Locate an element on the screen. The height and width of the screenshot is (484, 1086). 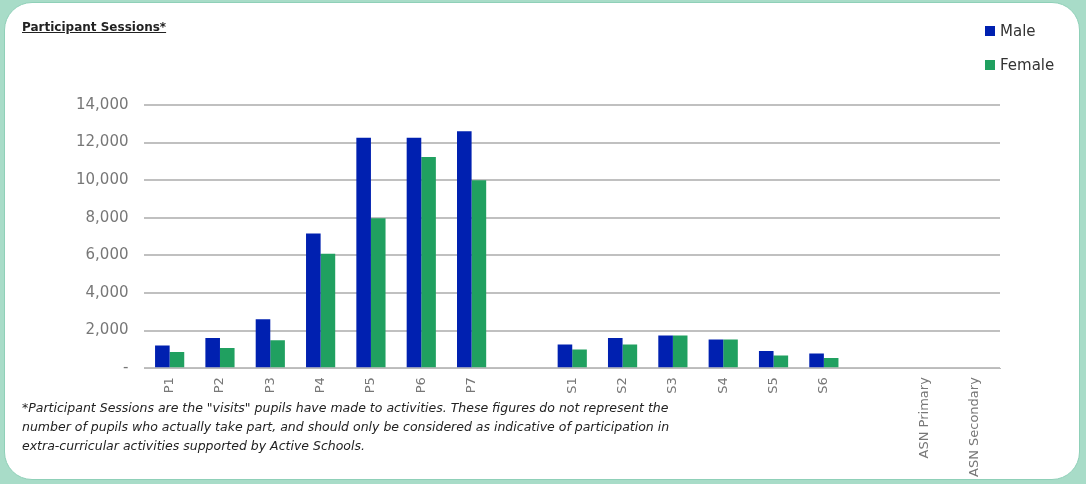
x-tick-label: ASN Secondary is located at coordinates (974, 427).